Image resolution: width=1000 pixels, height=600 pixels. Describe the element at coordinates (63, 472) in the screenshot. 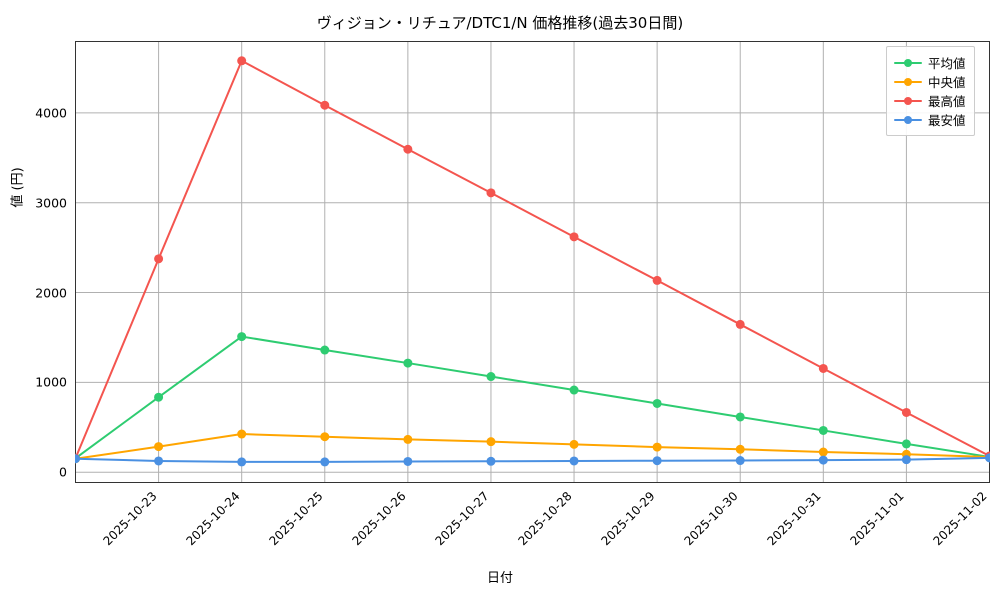

I see `y-tick-label: 0` at that location.